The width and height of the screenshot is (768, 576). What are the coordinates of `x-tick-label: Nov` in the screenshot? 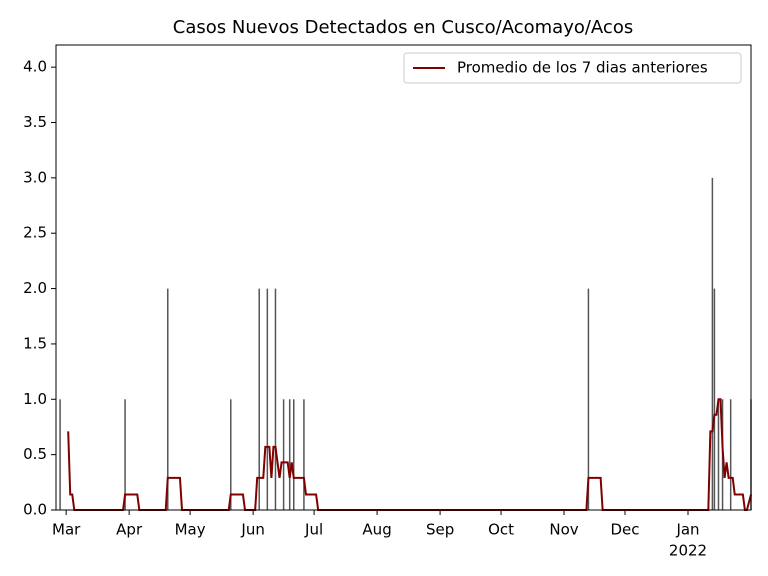 It's located at (563, 530).